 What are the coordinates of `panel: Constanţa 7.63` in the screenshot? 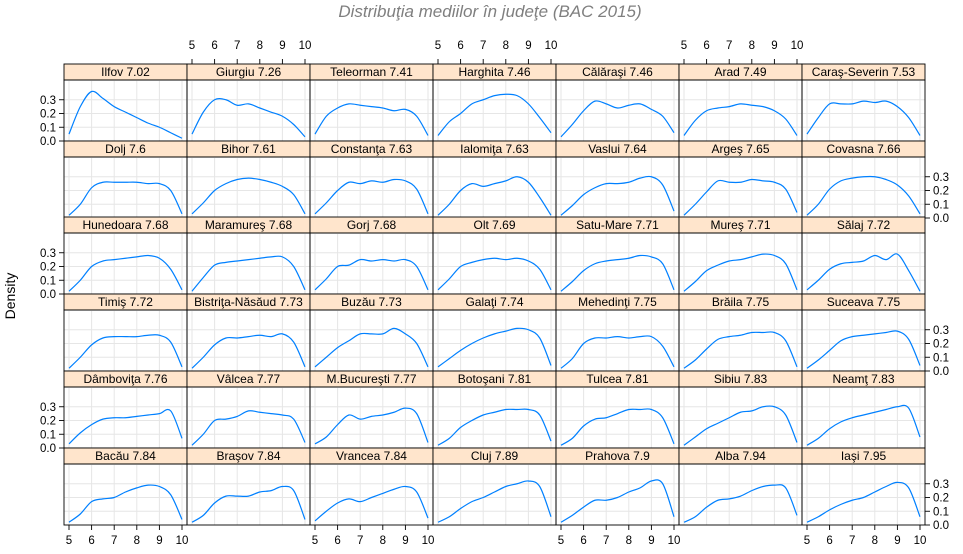 It's located at (371, 179).